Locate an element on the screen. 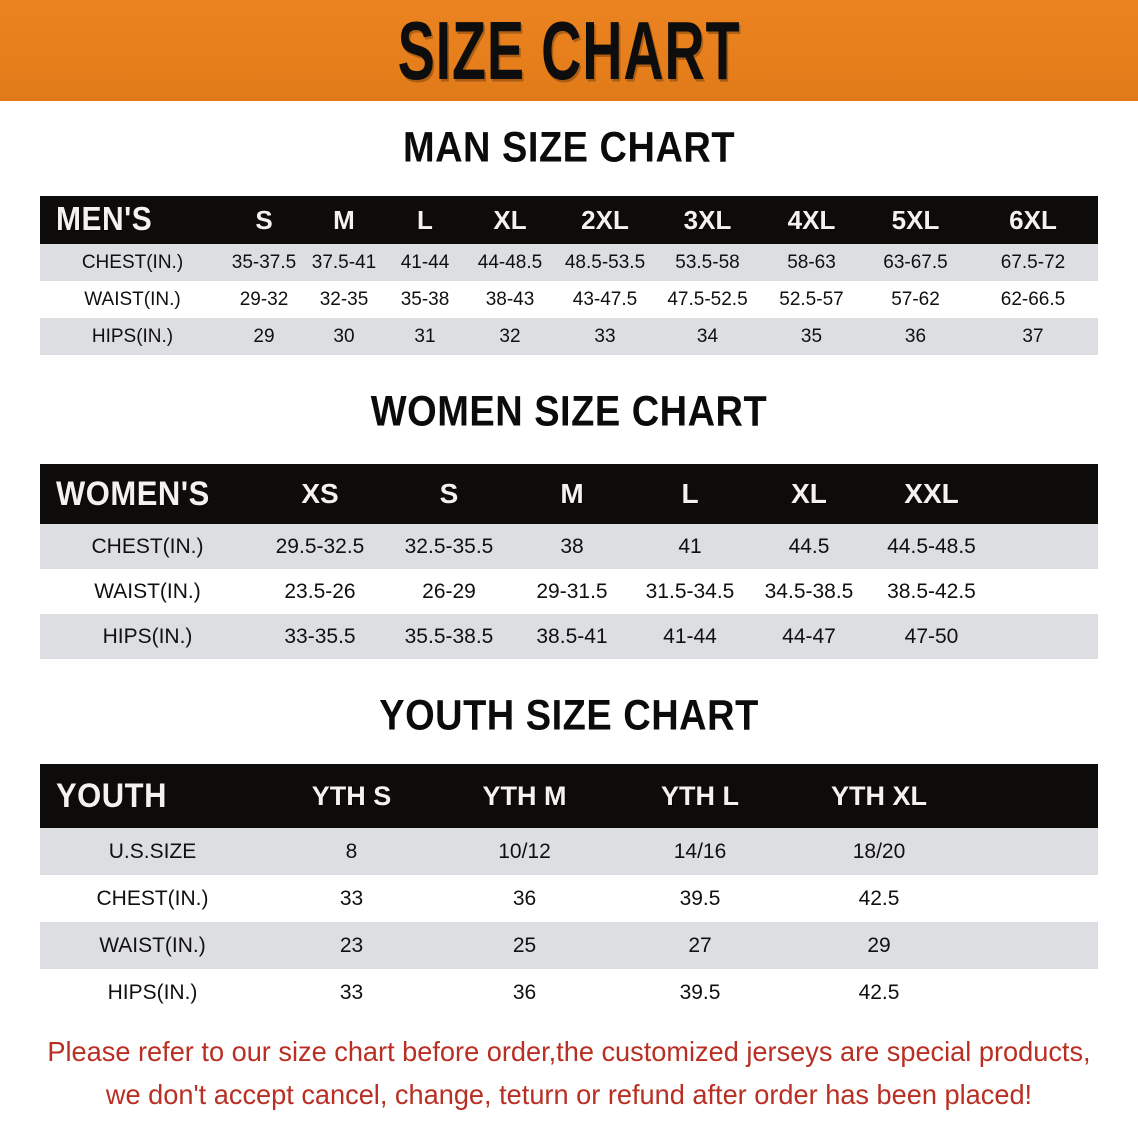 The height and width of the screenshot is (1132, 1138). women-cell-r1-c5: 44.5 is located at coordinates (809, 546).